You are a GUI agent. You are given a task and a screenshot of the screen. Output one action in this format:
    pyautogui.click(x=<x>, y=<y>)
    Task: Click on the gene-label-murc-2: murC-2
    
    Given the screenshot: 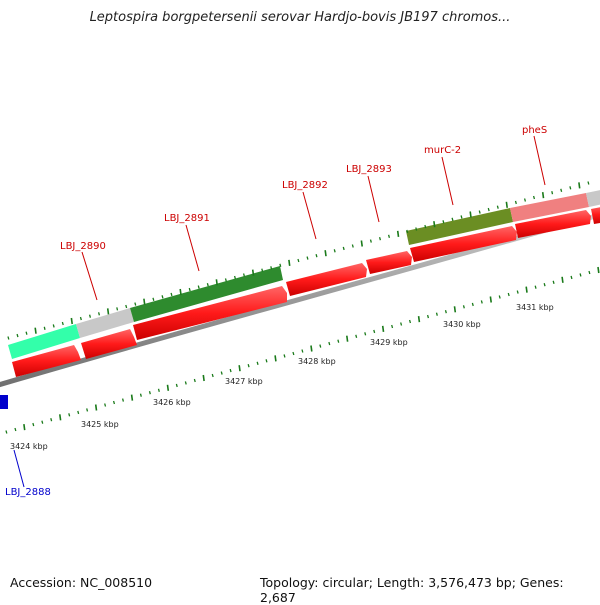 What is the action you would take?
    pyautogui.click(x=442, y=150)
    